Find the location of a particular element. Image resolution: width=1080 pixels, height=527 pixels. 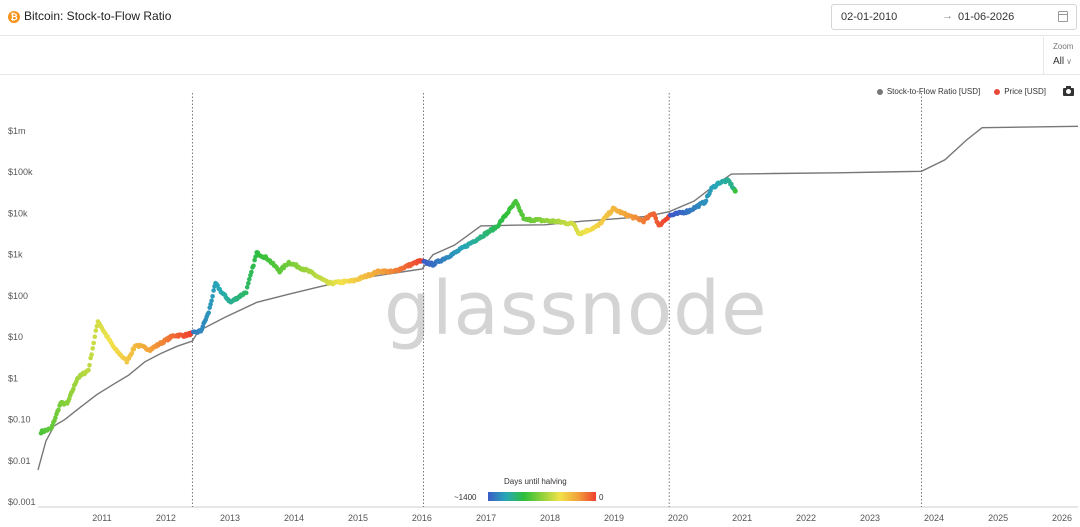

zoom-select: All ∨ is located at coordinates (1062, 61).